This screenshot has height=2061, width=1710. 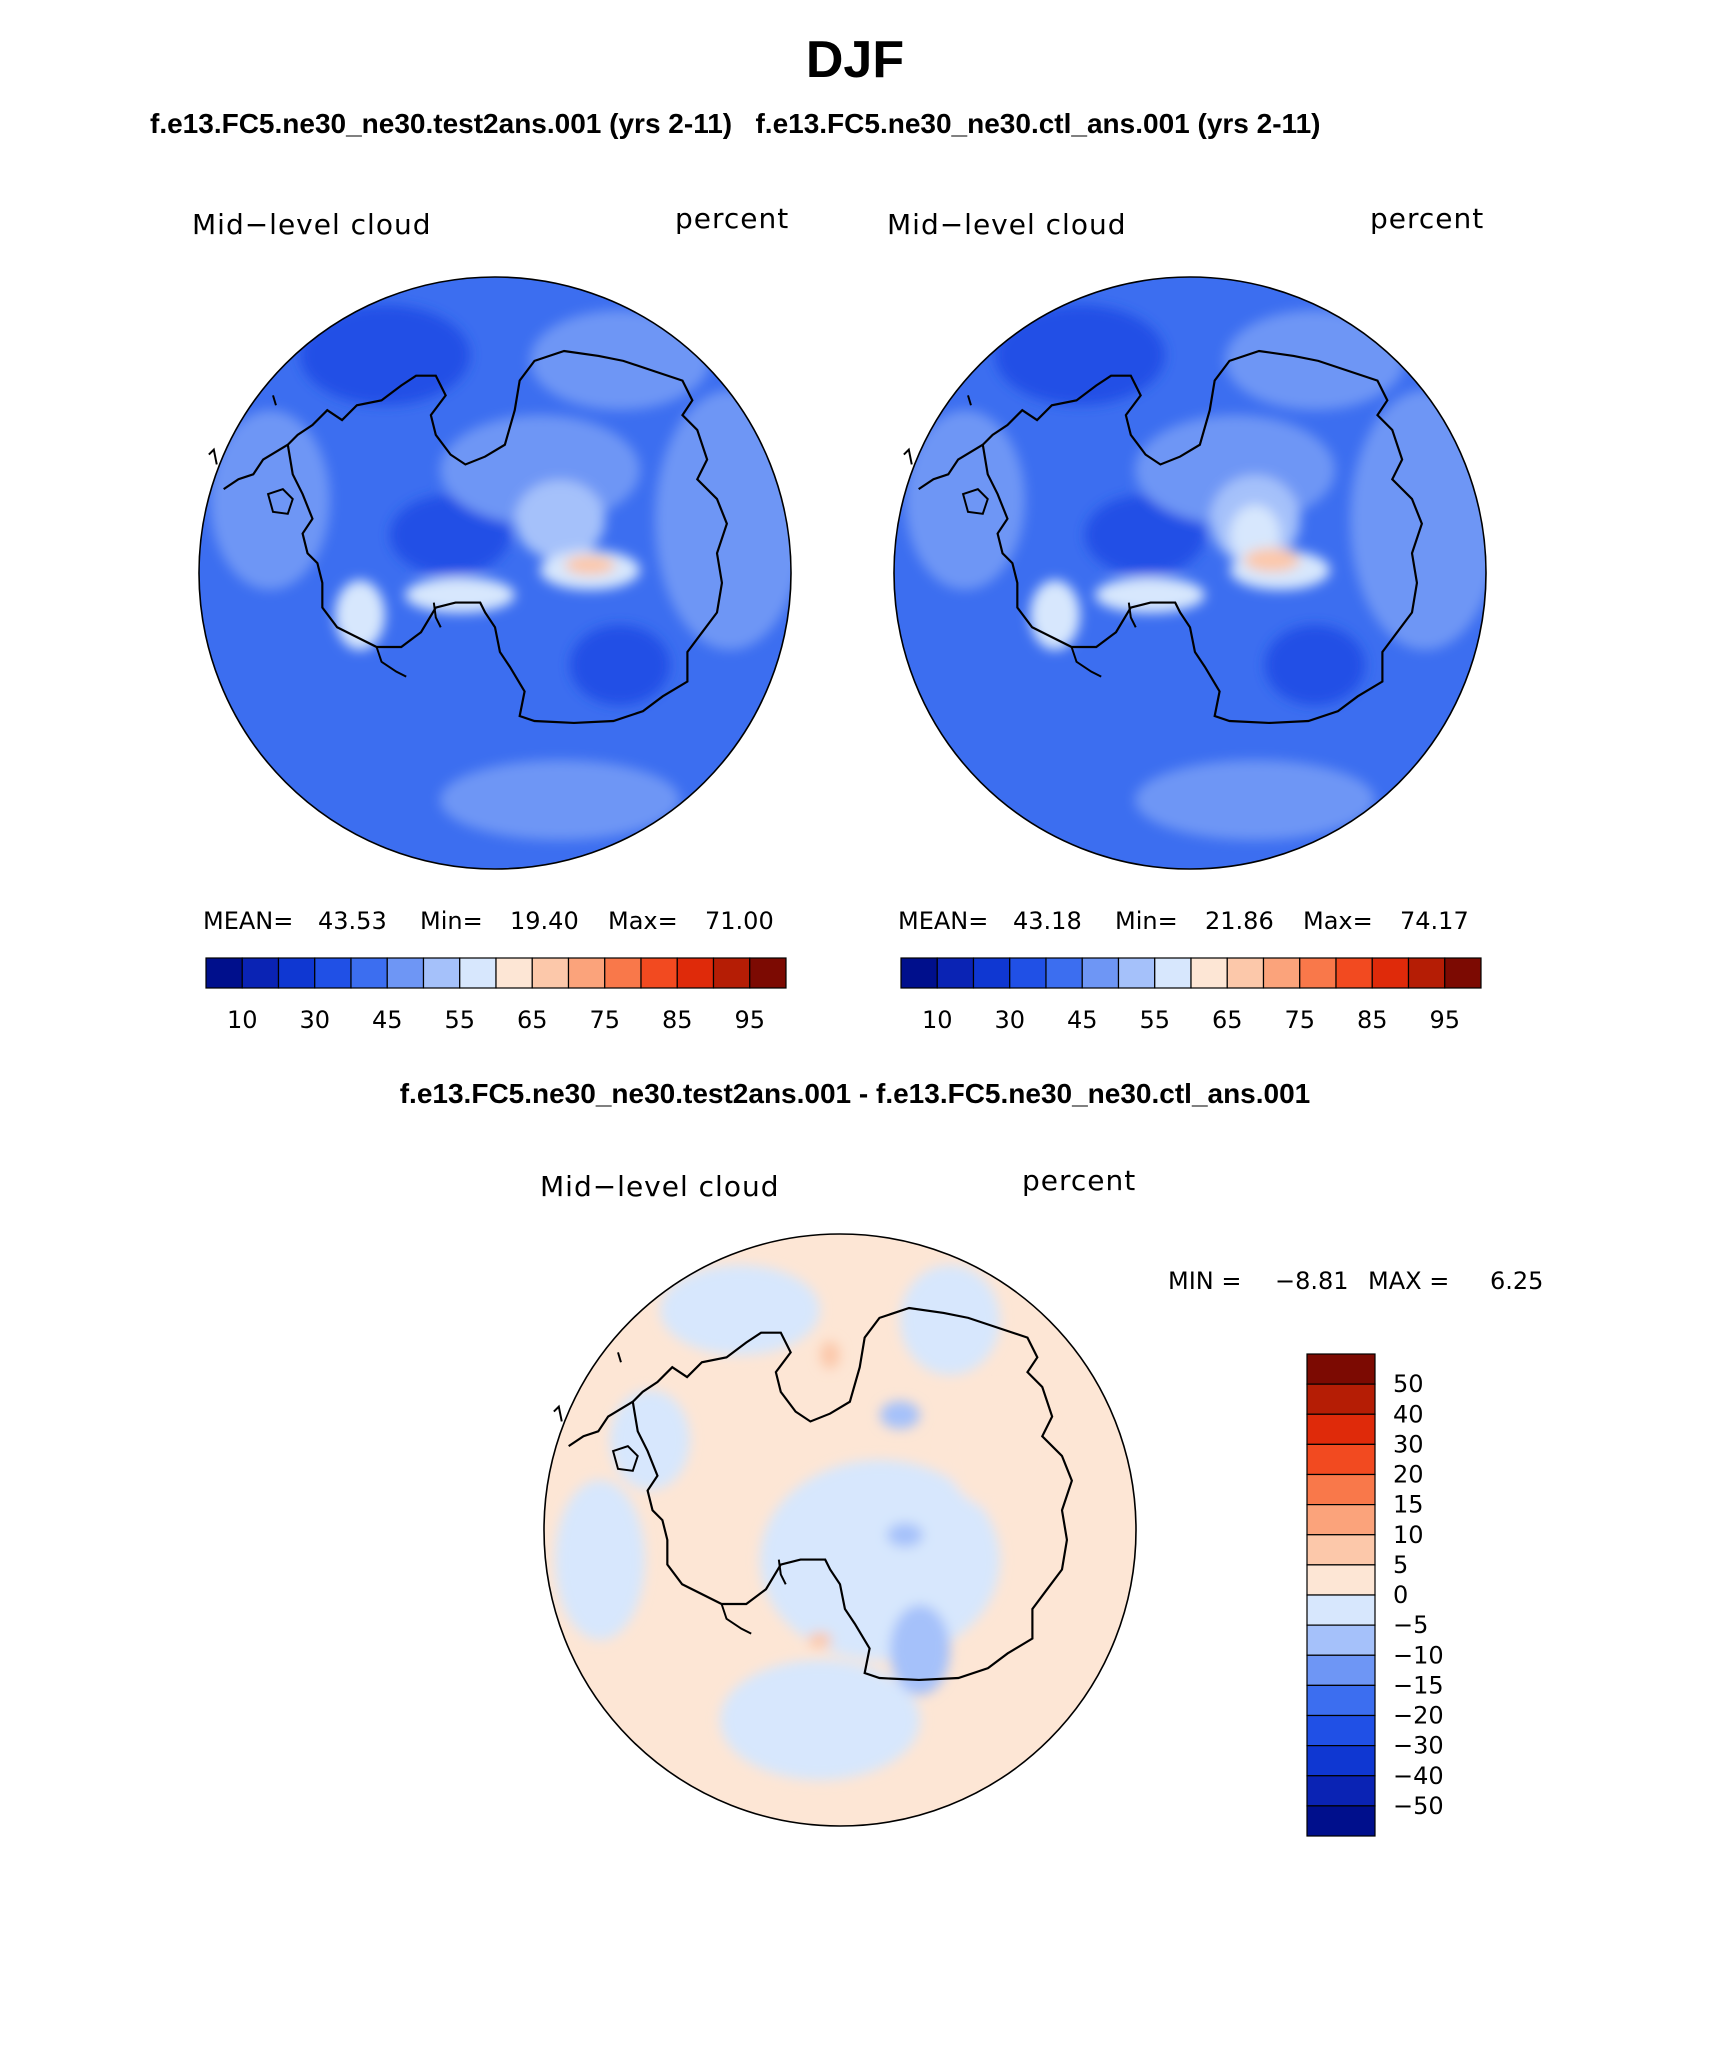 What do you see at coordinates (1418, 1776) in the screenshot?
I see `difference-colorbar-tick-label: −40` at bounding box center [1418, 1776].